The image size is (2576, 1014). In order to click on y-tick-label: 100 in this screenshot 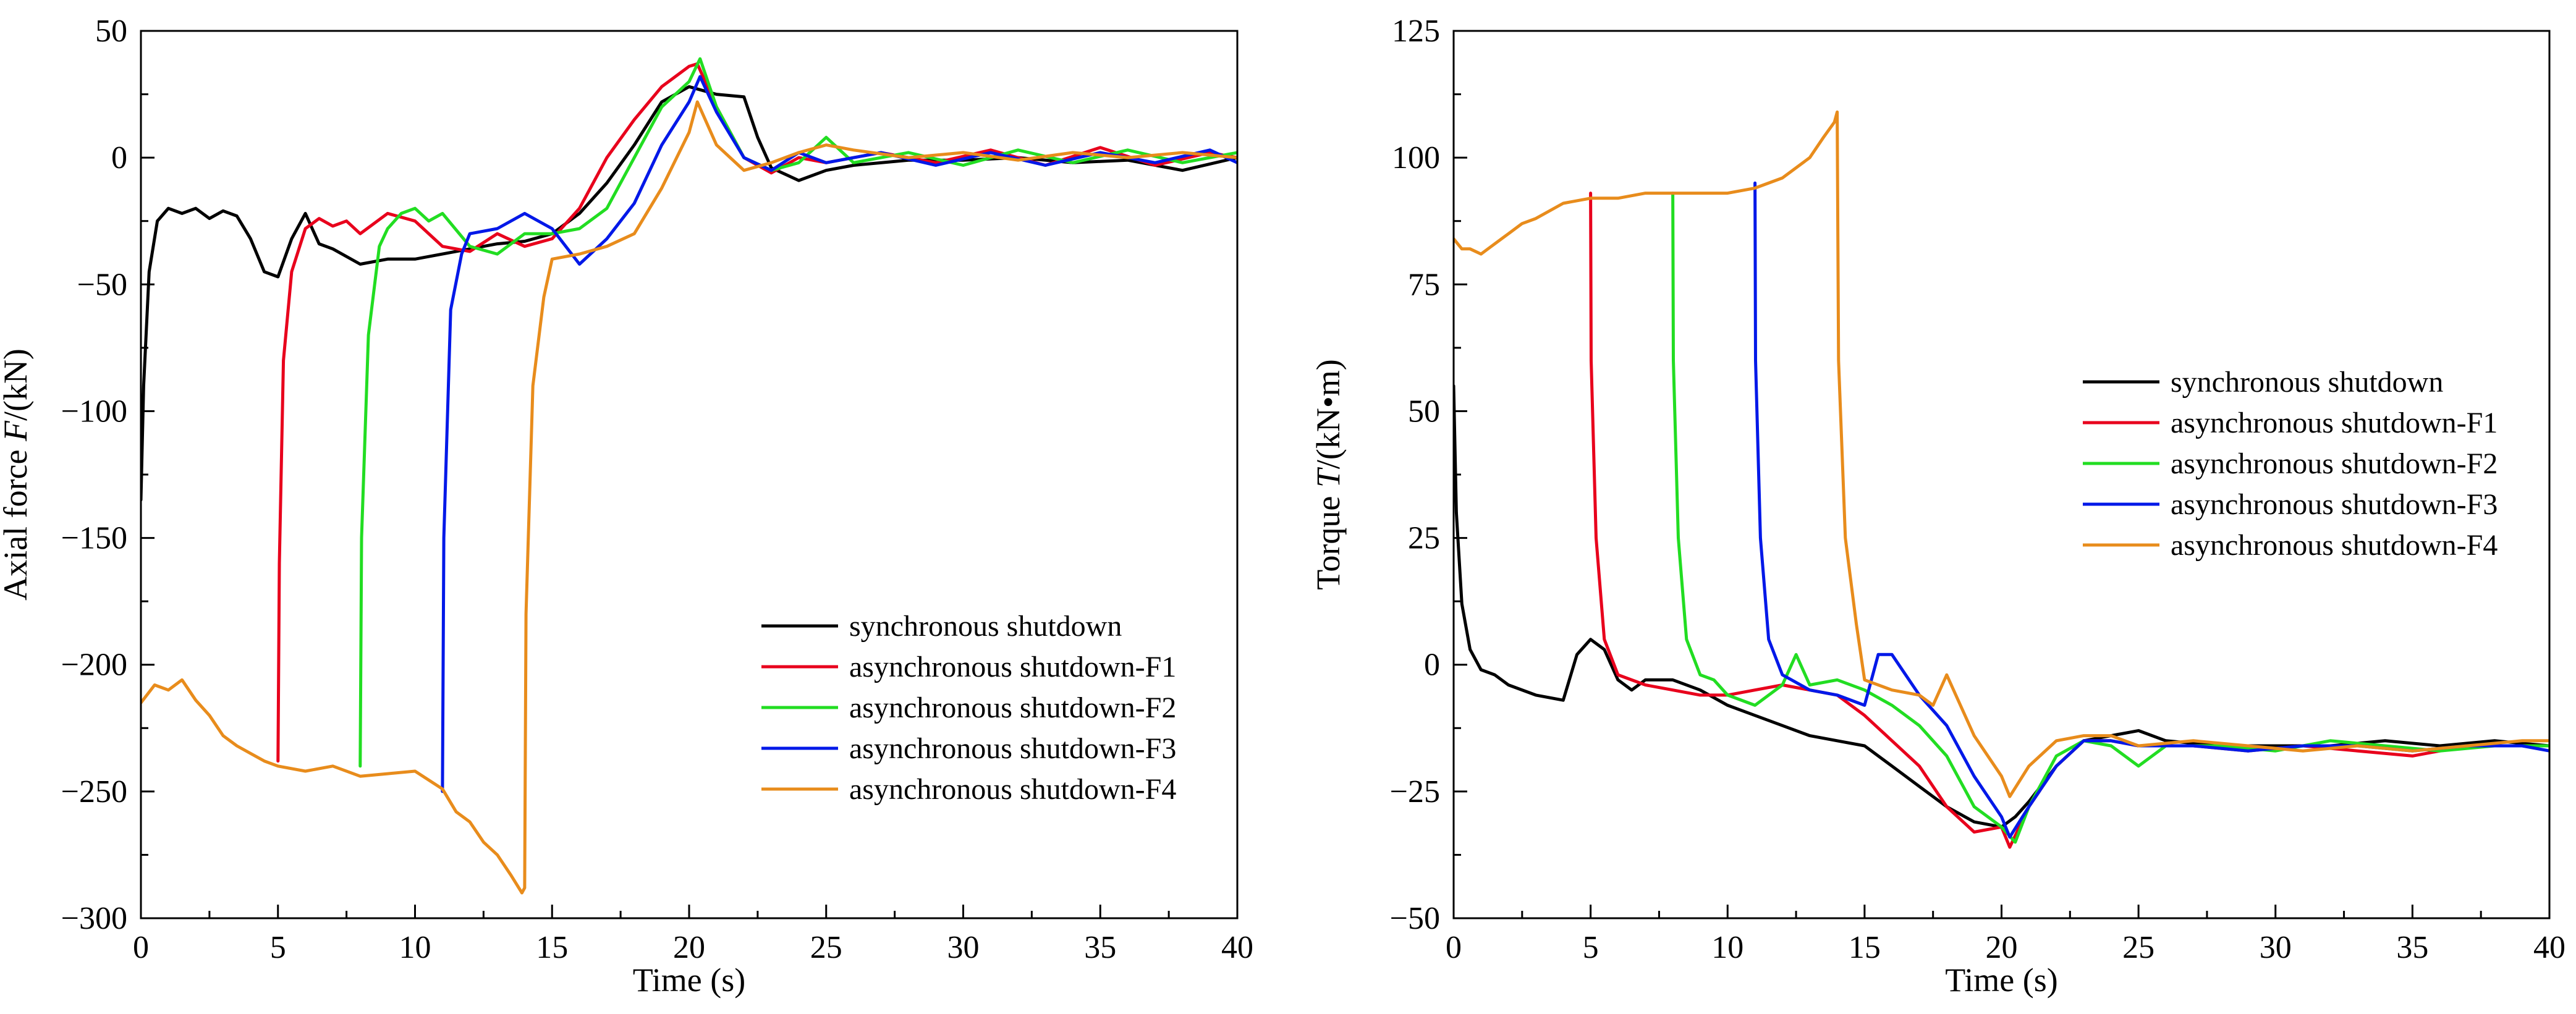, I will do `click(1416, 157)`.